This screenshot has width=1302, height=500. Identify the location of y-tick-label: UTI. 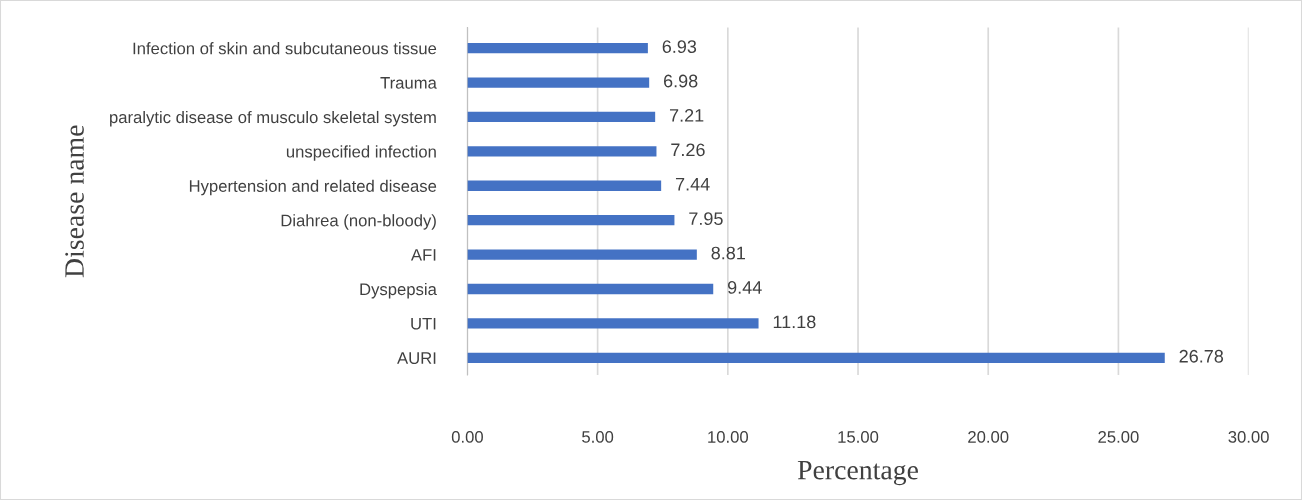
(423, 323).